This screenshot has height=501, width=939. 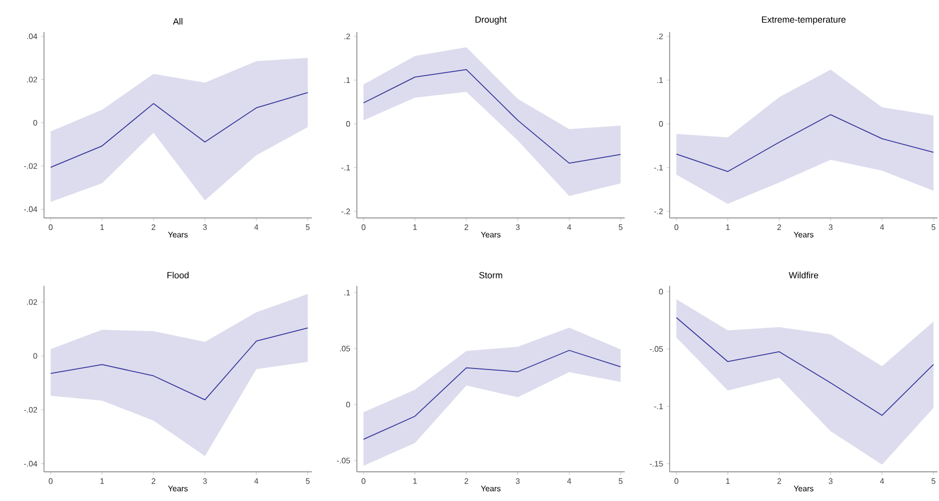 What do you see at coordinates (490, 275) in the screenshot?
I see `chart-title: Storm` at bounding box center [490, 275].